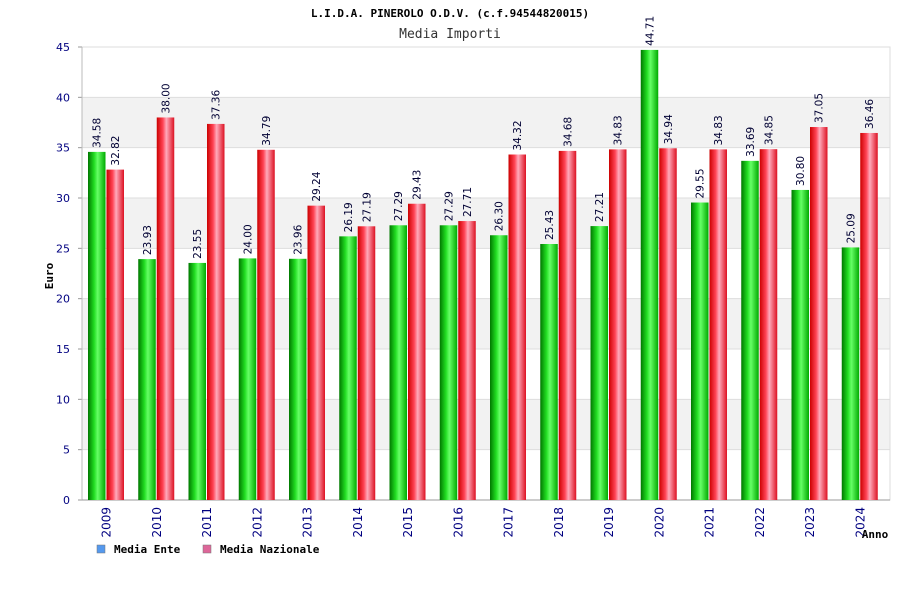 The height and width of the screenshot is (600, 900). I want to click on y-tick-label: 30, so click(63, 198).